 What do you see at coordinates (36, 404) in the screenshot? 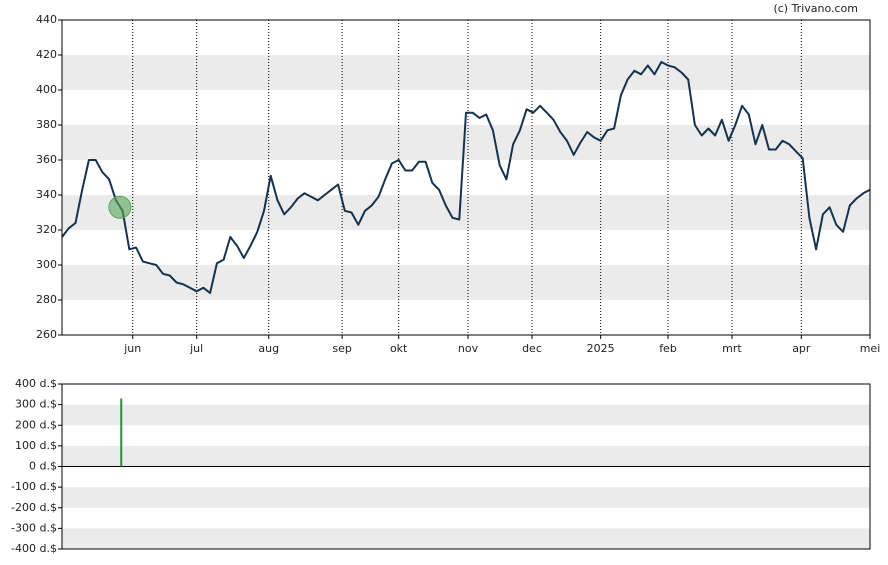
I see `y-tick-label: 300 d.$` at bounding box center [36, 404].